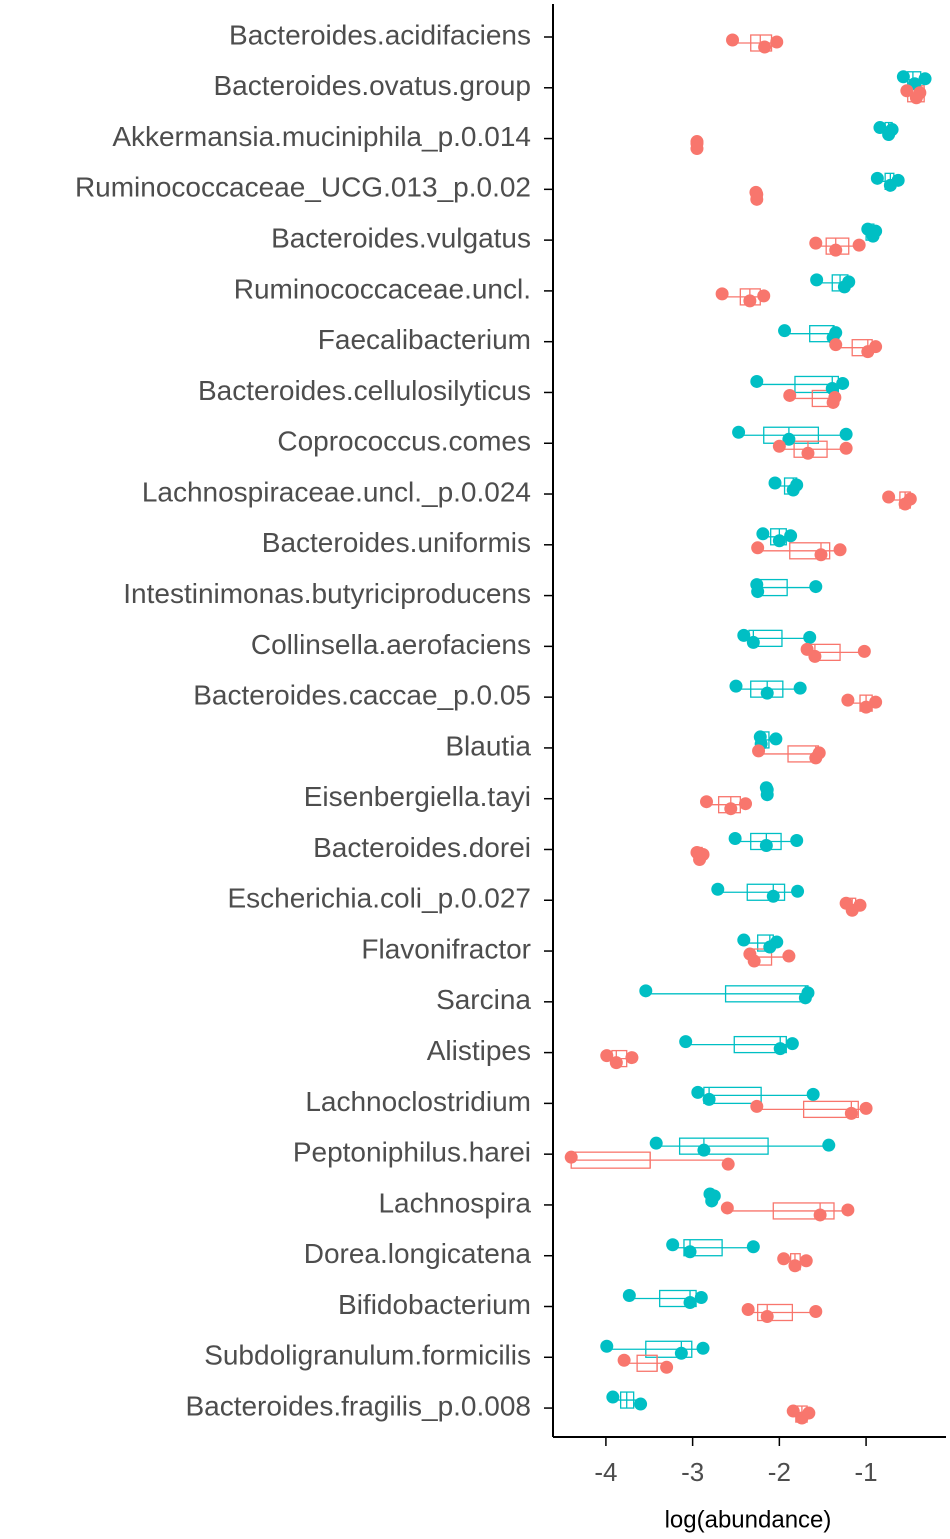 Image resolution: width=950 pixels, height=1539 pixels. I want to click on y-tick-label: Faecalibacterium, so click(424, 339).